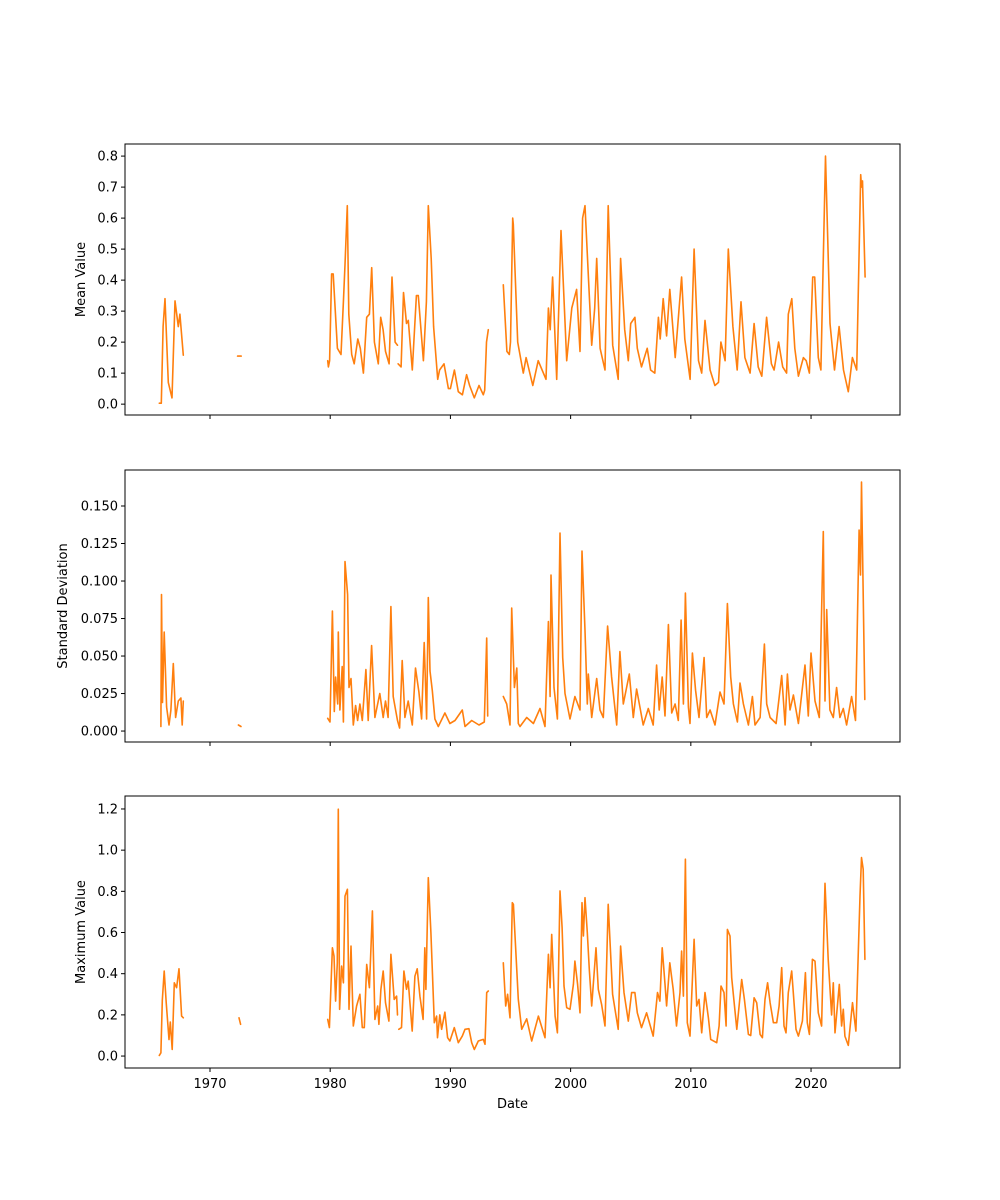 This screenshot has width=1000, height=1200. Describe the element at coordinates (107, 188) in the screenshot. I see `y-tick-label: 0.7` at that location.